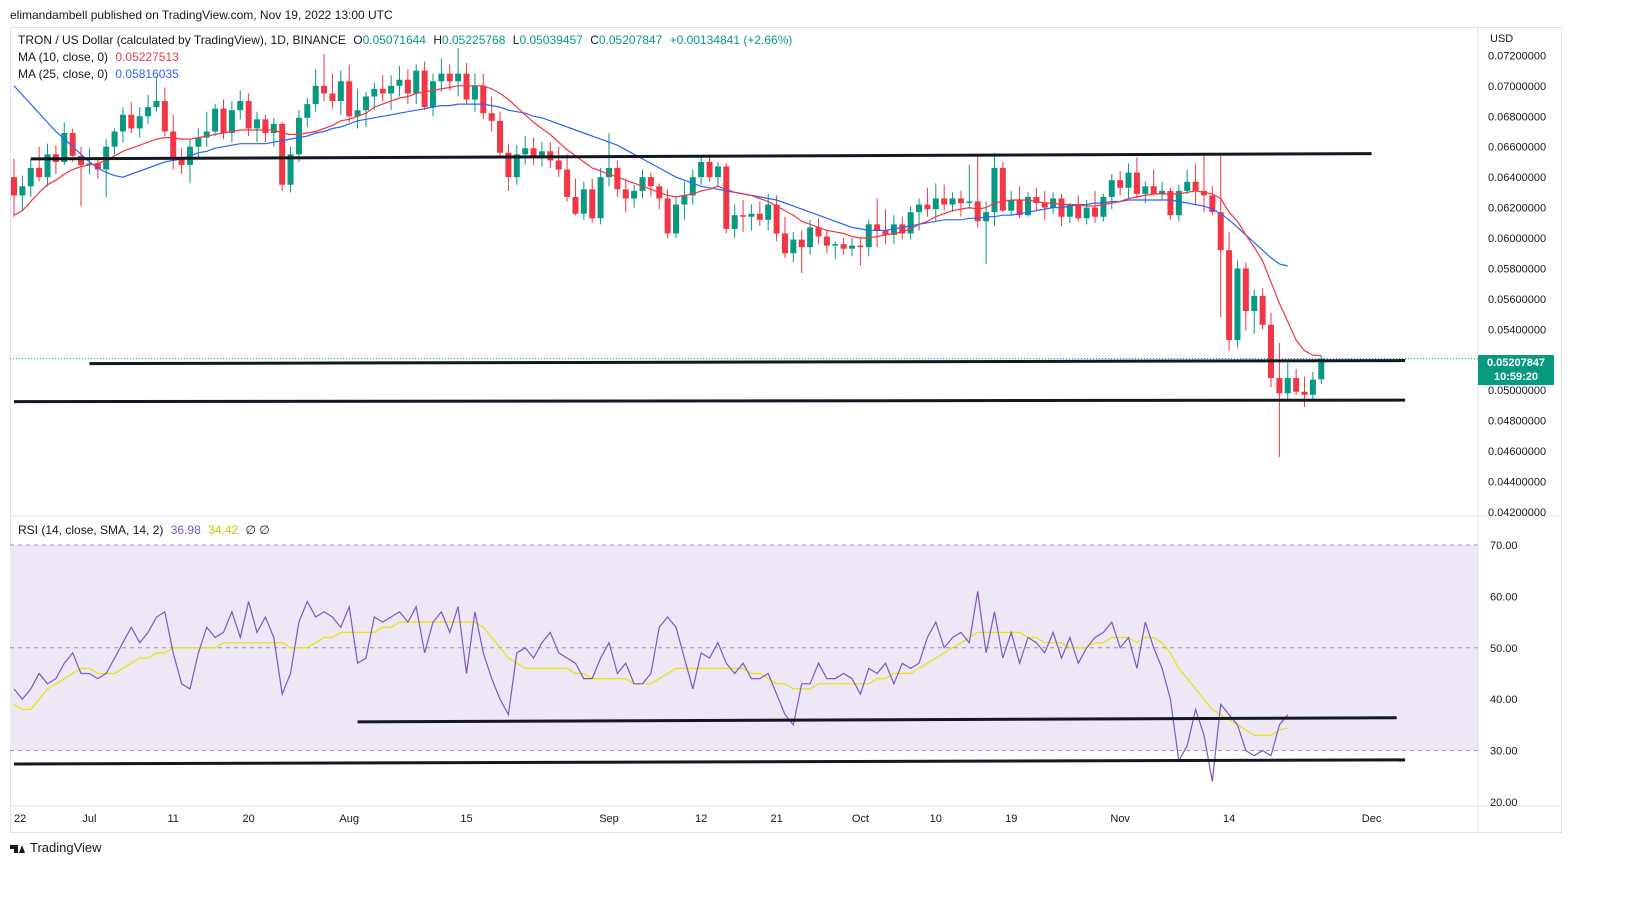 Image resolution: width=1633 pixels, height=901 pixels. I want to click on price-axis-currency: USD, so click(1501, 39).